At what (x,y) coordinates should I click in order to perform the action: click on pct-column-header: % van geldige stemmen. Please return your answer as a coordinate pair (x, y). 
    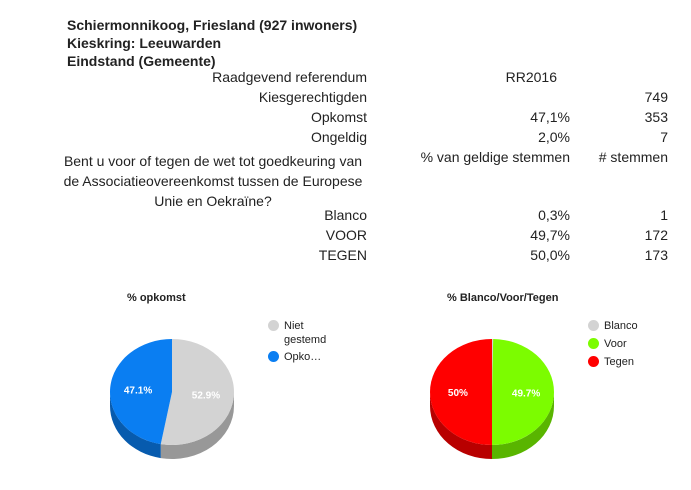
    Looking at the image, I should click on (495, 157).